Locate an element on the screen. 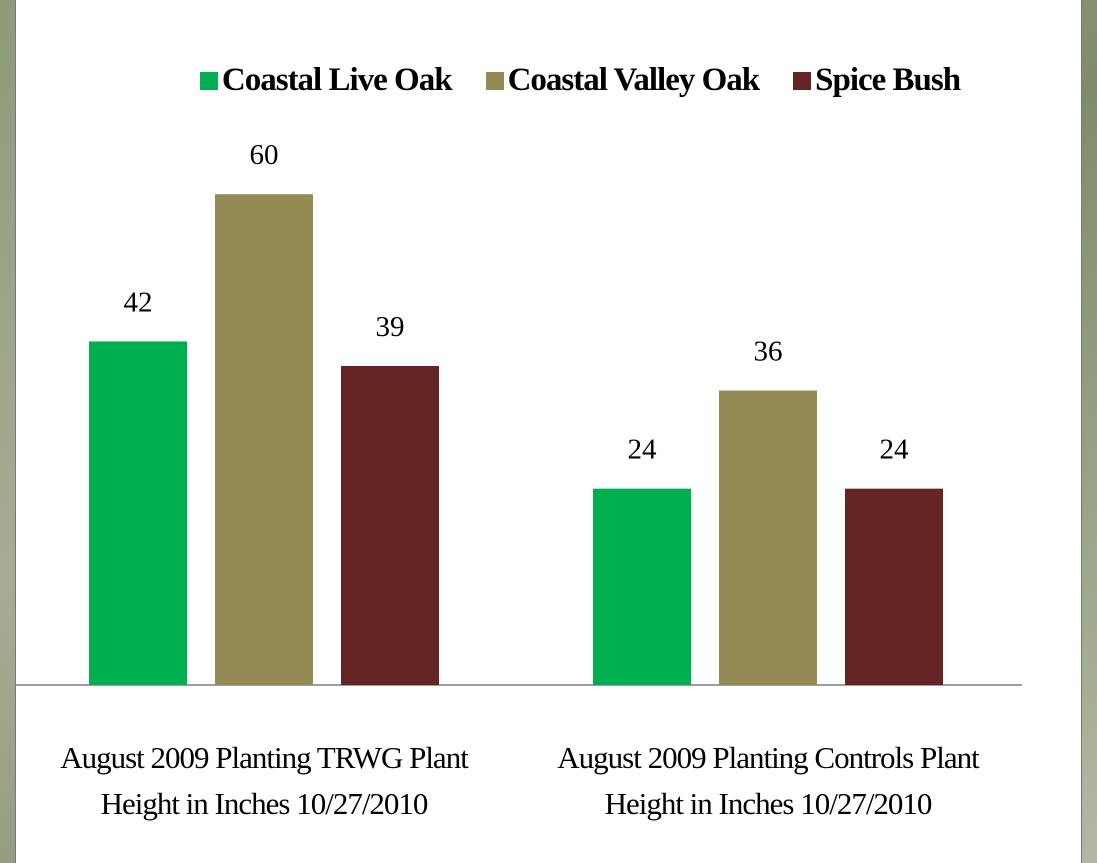 This screenshot has height=863, width=1097. legend-item: Coastal Live Oak is located at coordinates (326, 80).